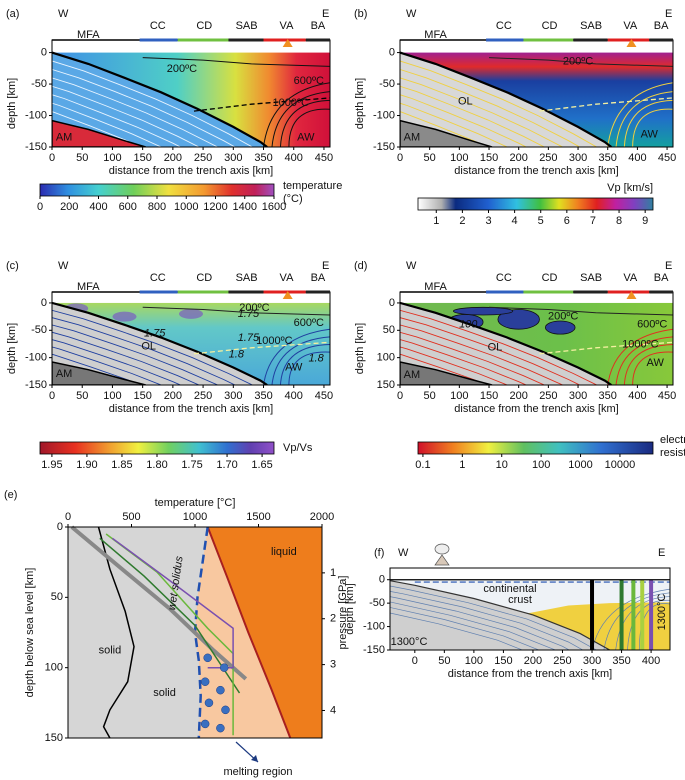 This screenshot has width=685, height=780. What do you see at coordinates (333, 665) in the screenshot?
I see `y2-tick-label: 3` at bounding box center [333, 665].